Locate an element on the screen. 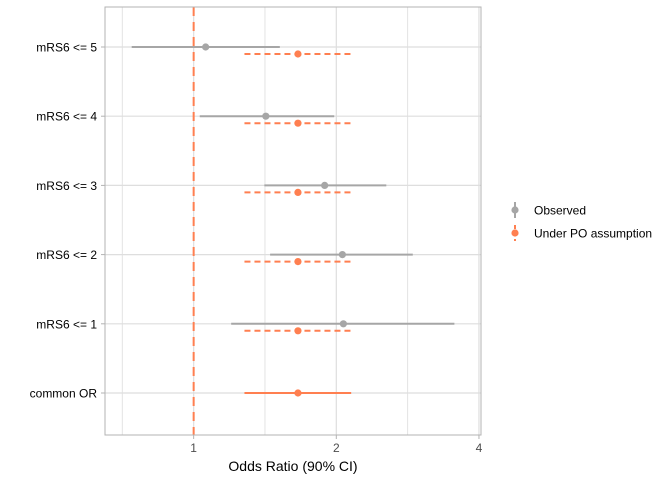 This screenshot has height=485, width=672. x-axis-title: Odds Ratio (90% CI) is located at coordinates (292, 466).